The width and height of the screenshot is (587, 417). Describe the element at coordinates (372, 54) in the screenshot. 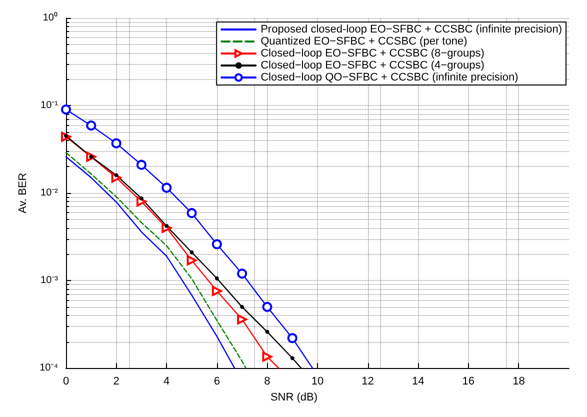

I see `legend-label: Closed−loop EO−SFBC + CCSBC (8−groups)` at that location.